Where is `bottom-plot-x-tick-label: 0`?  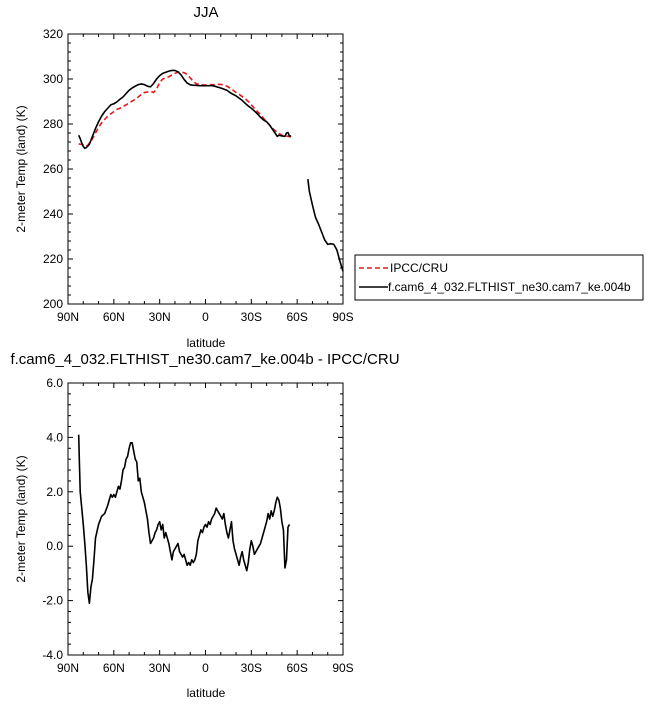
bottom-plot-x-tick-label: 0 is located at coordinates (205, 668).